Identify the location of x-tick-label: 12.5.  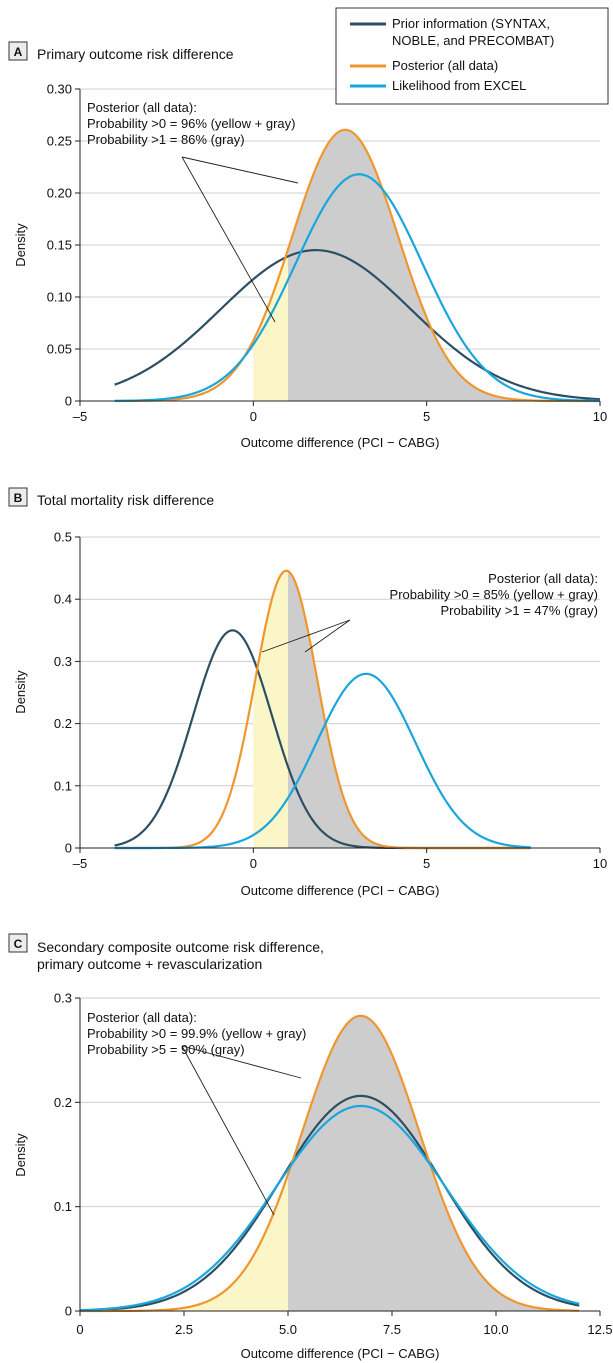
(599, 1329).